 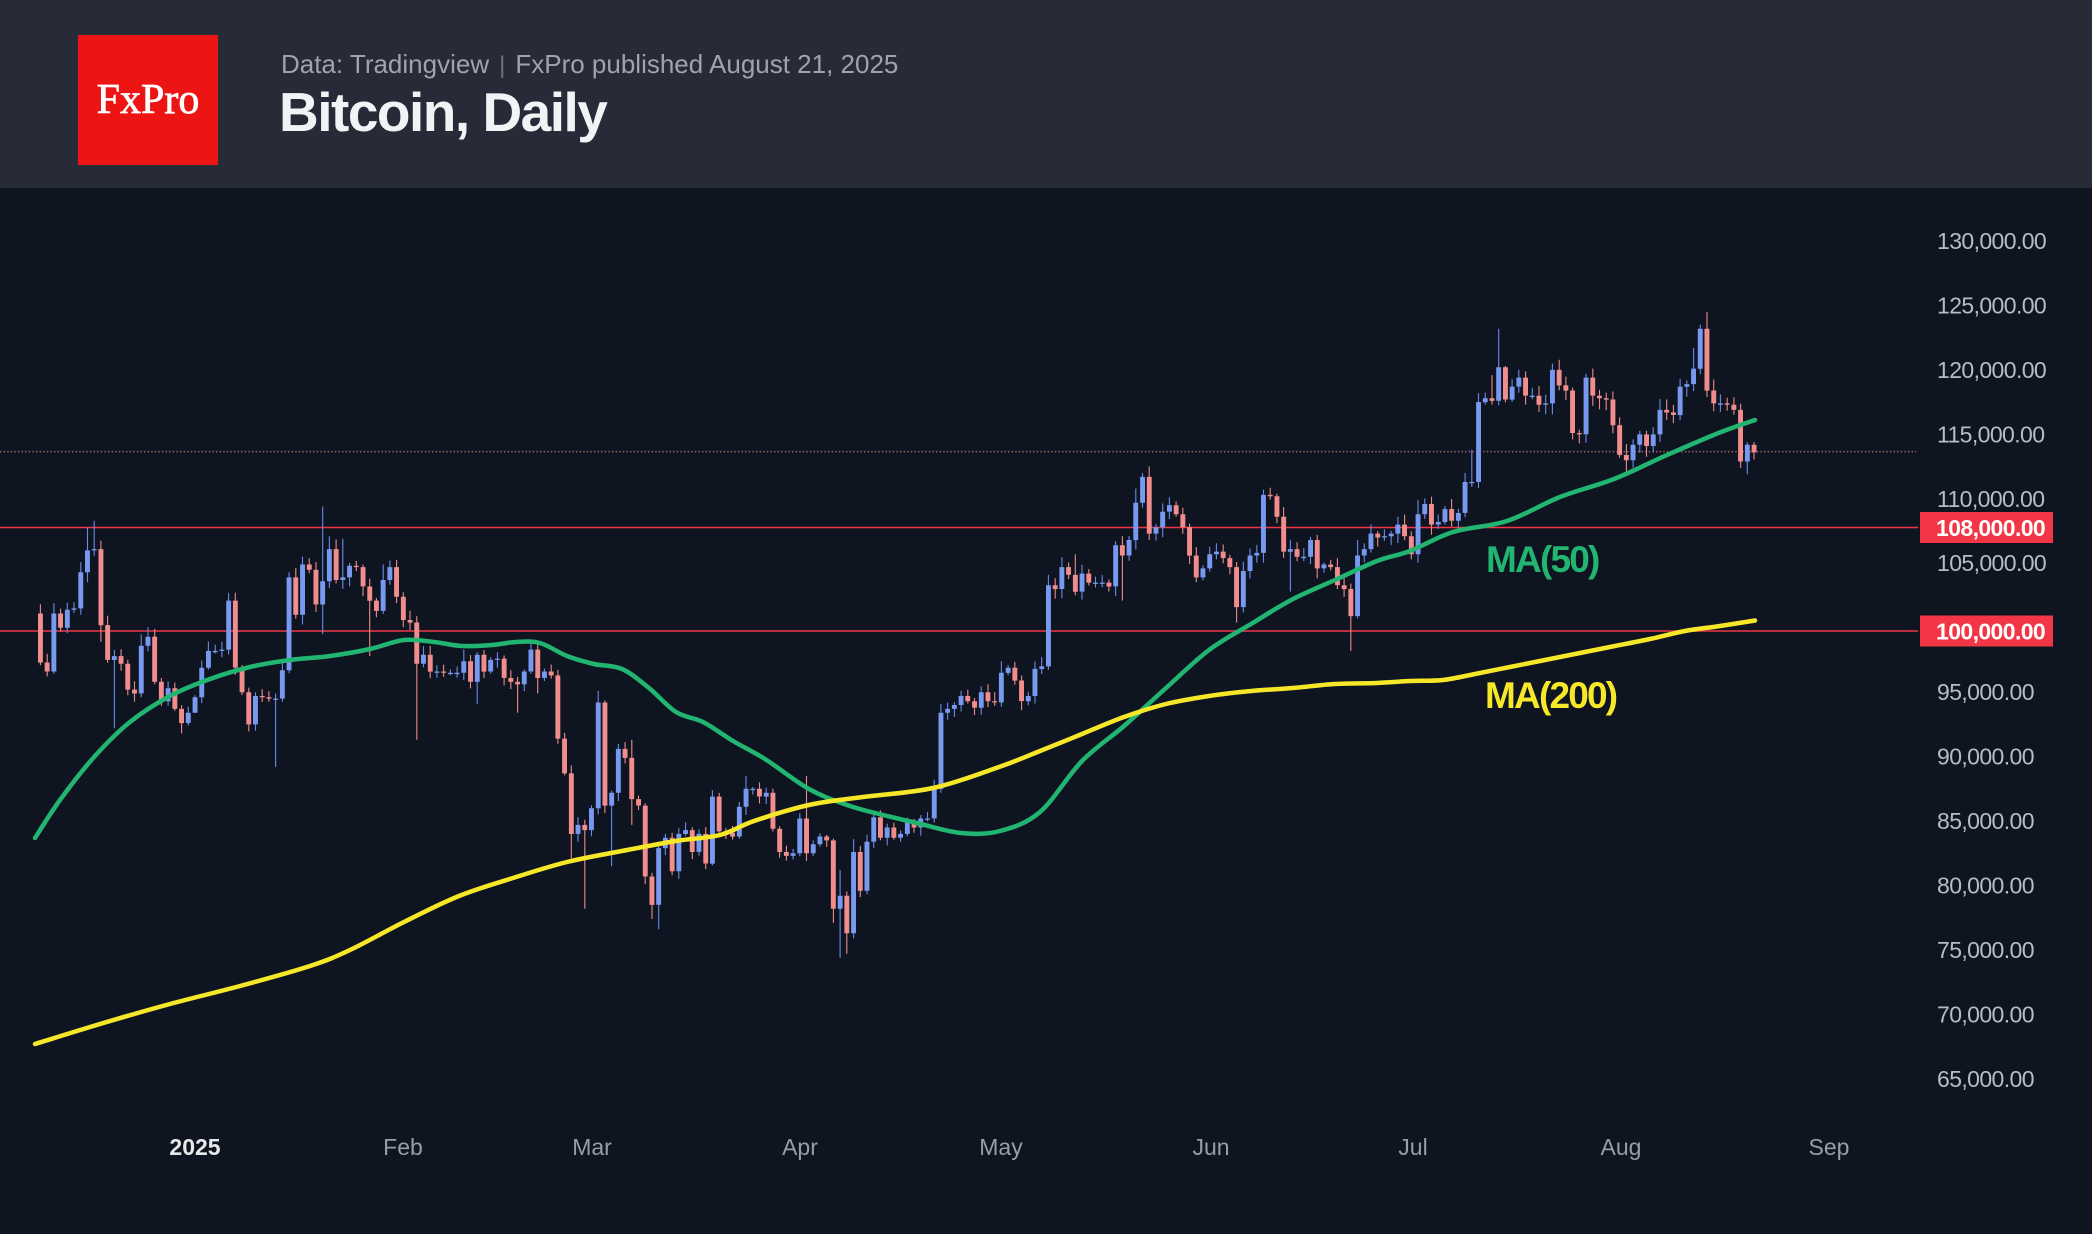 I want to click on svg-text: 125,000.00, so click(x=1991, y=305).